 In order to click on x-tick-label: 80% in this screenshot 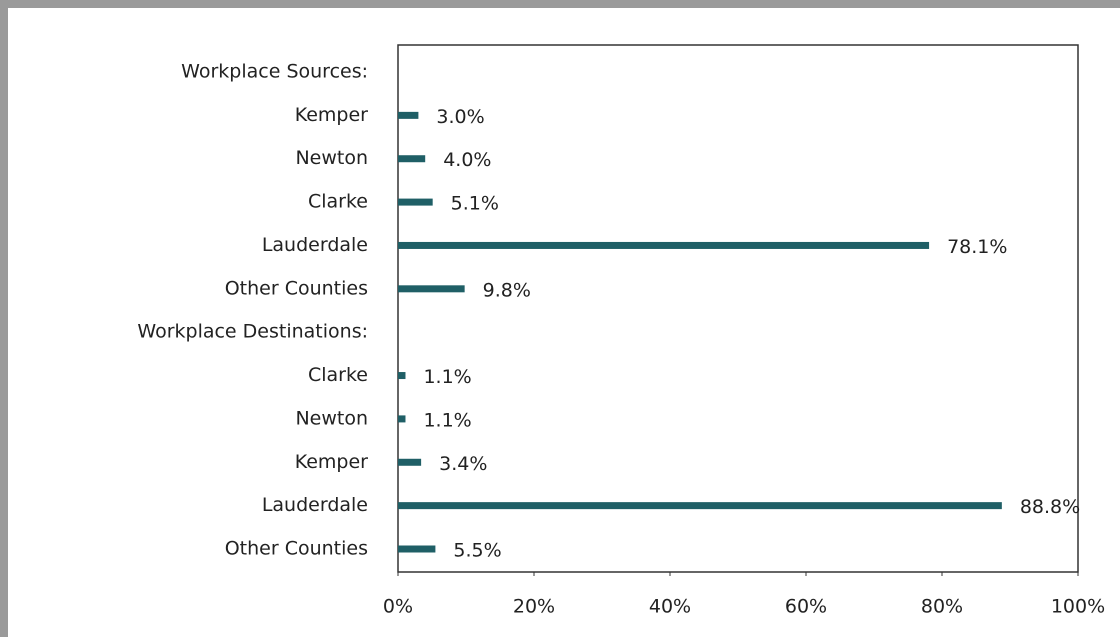, I will do `click(942, 607)`.